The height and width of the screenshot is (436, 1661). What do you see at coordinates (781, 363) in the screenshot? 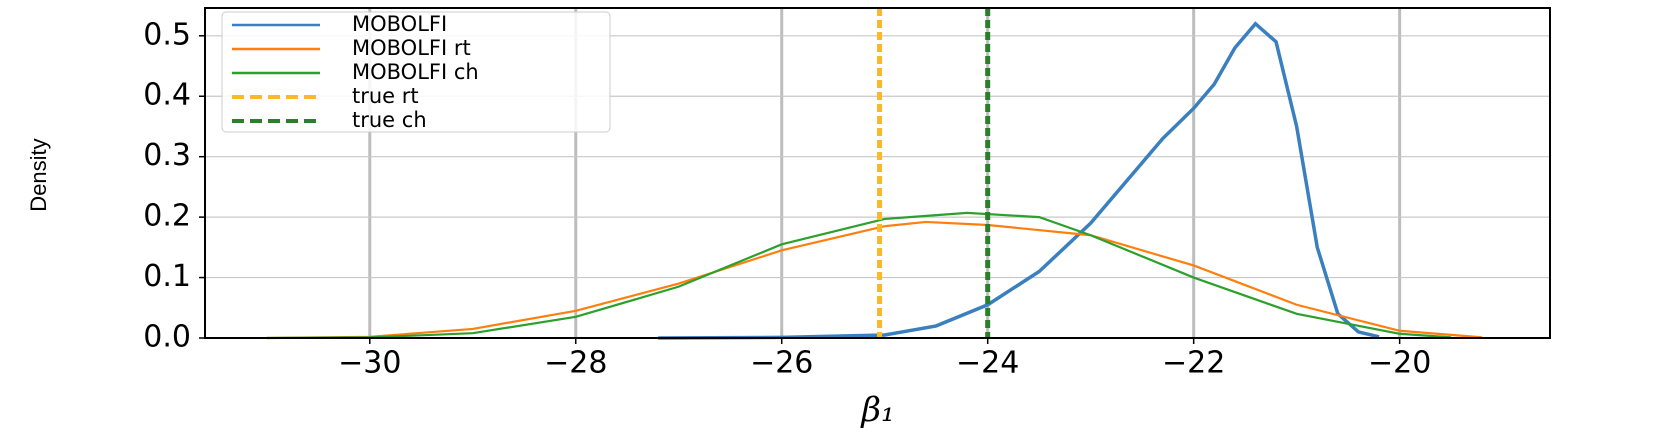
I see `x-tick-label: −26` at bounding box center [781, 363].